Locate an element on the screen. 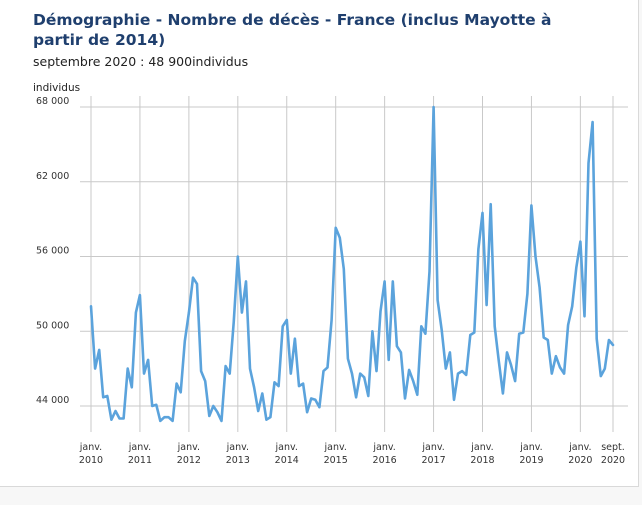  x-tick-label-year: 2018 is located at coordinates (482, 460).